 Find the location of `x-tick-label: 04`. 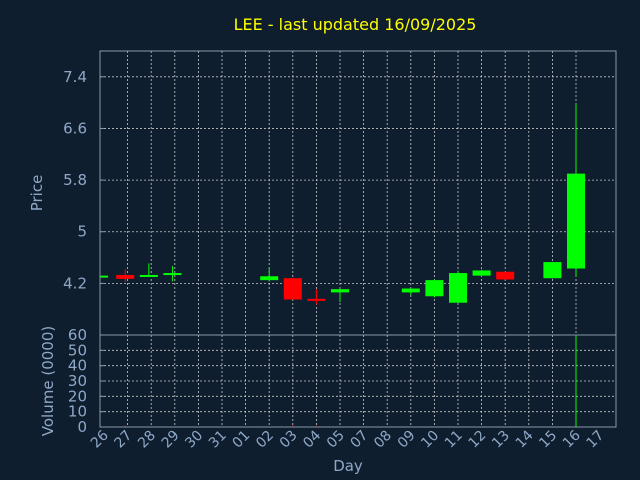

x-tick-label: 04 is located at coordinates (312, 439).